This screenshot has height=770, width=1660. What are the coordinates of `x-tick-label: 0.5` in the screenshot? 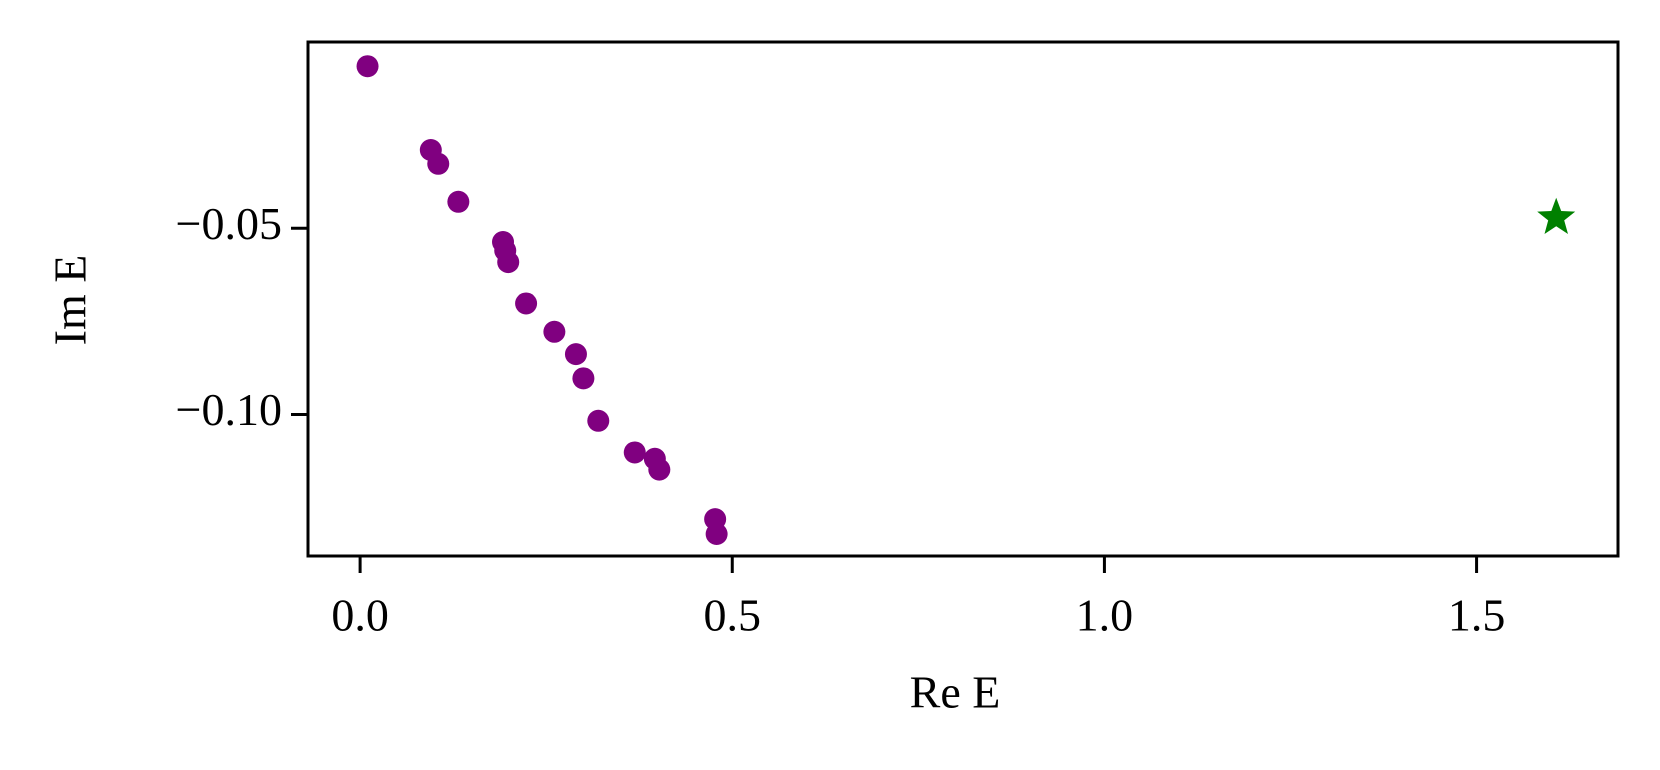 It's located at (733, 615).